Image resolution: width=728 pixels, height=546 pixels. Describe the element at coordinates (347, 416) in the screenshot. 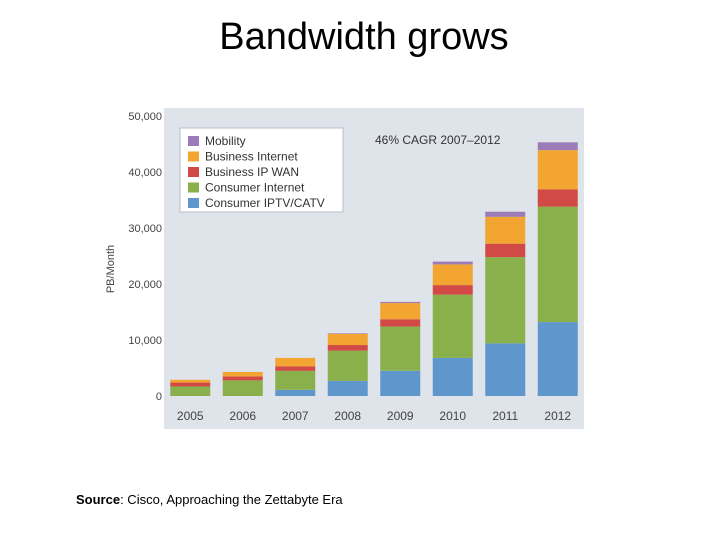

I see `x-tick-label: 2008` at that location.